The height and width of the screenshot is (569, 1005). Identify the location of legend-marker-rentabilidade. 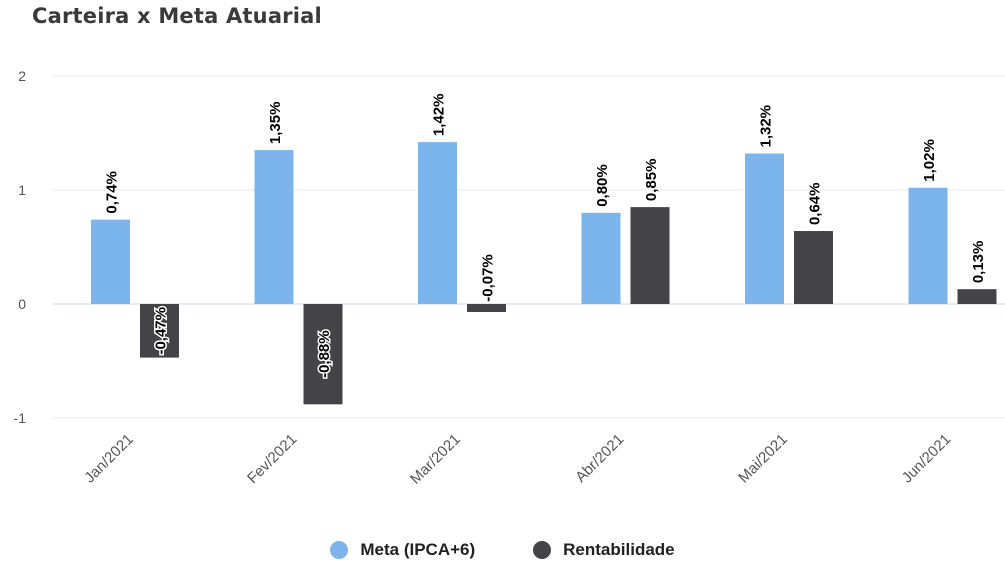
(542, 550).